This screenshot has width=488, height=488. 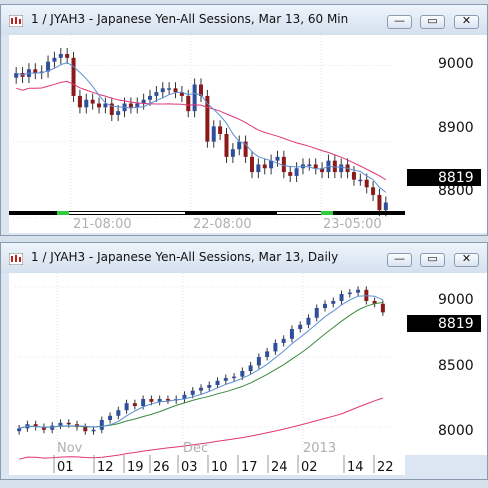 I want to click on day-label: 01, so click(x=65, y=467).